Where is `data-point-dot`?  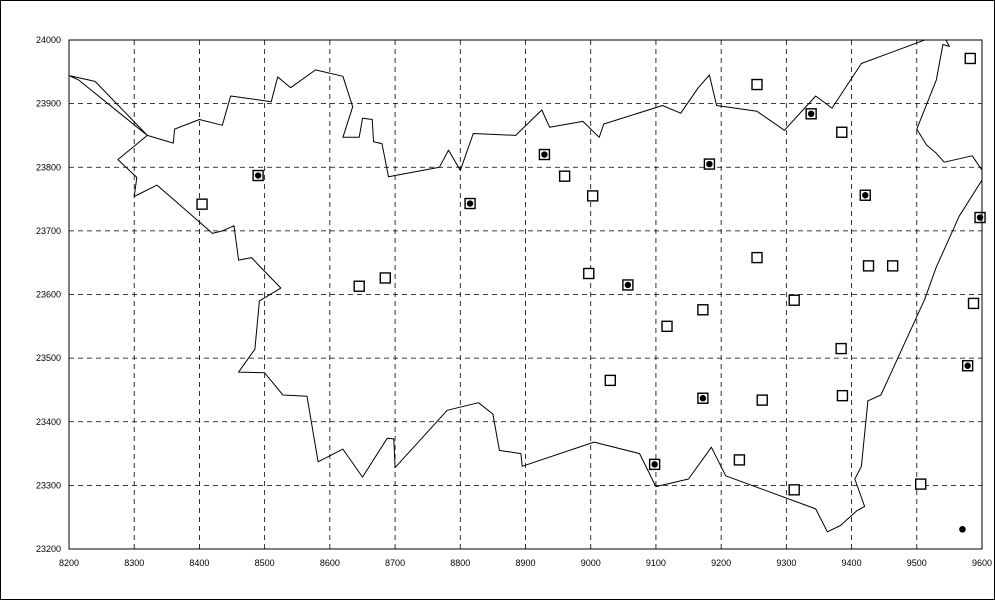
data-point-dot is located at coordinates (962, 529).